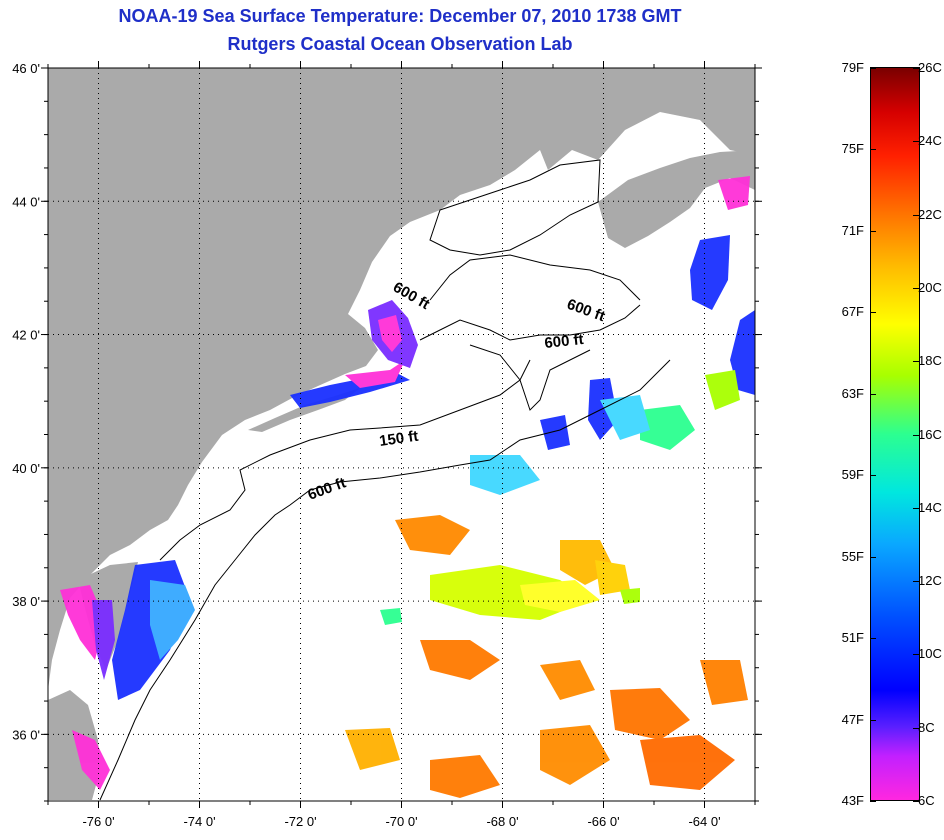  Describe the element at coordinates (852, 638) in the screenshot. I see `colorbar-f-label: 51F` at that location.